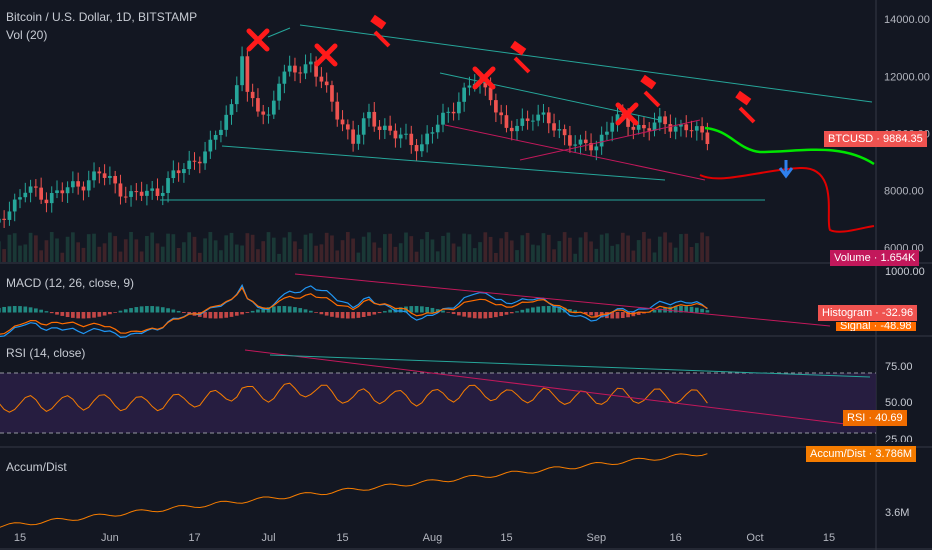 Image resolution: width=932 pixels, height=550 pixels. I want to click on btcusd-price-tag: BTCUSD · 9884.35, so click(875, 139).